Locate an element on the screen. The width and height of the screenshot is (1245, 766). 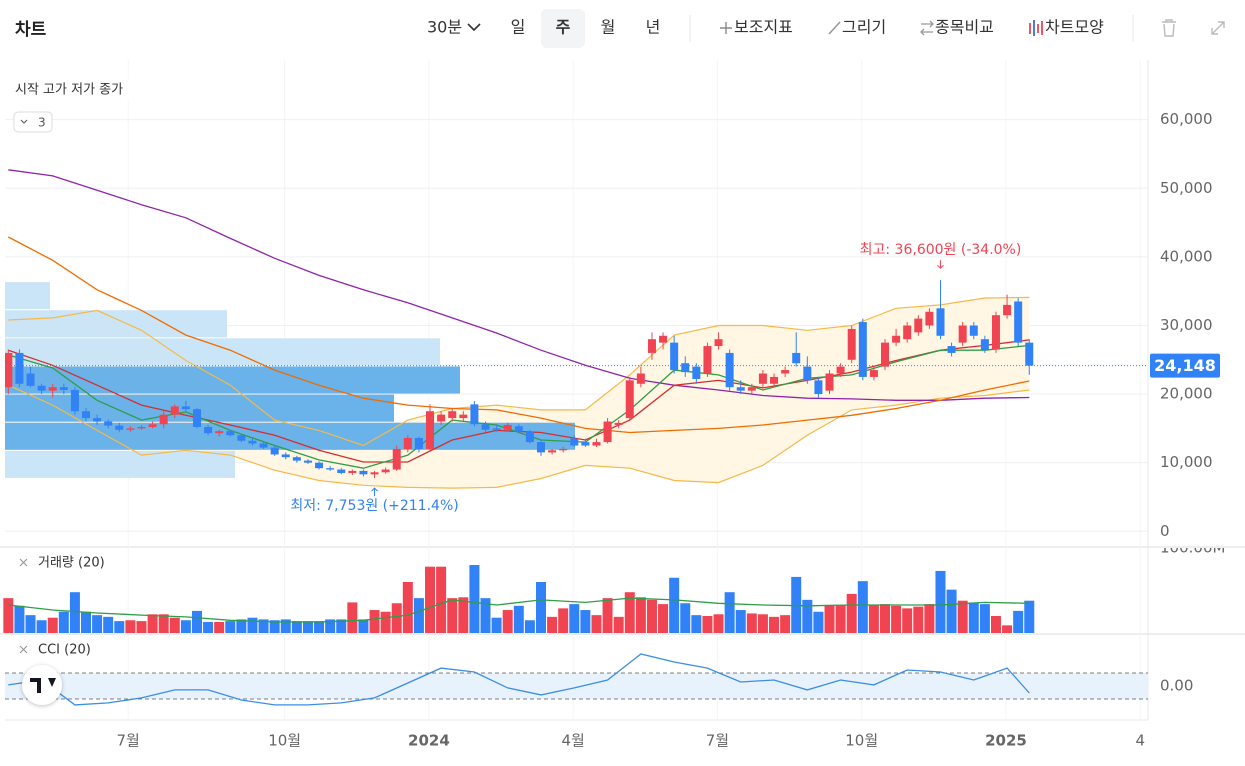
period-button: 월 is located at coordinates (608, 27).